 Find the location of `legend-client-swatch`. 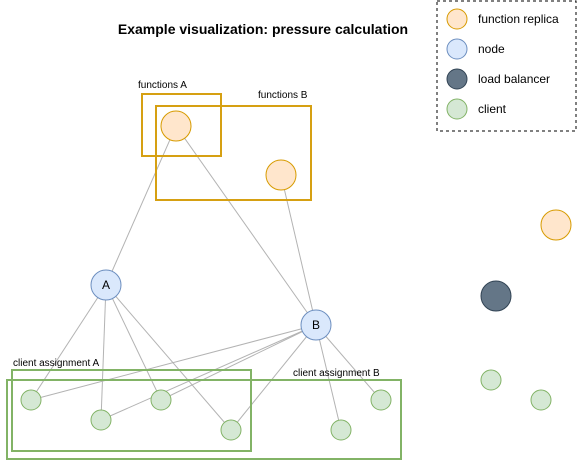

legend-client-swatch is located at coordinates (457, 109).